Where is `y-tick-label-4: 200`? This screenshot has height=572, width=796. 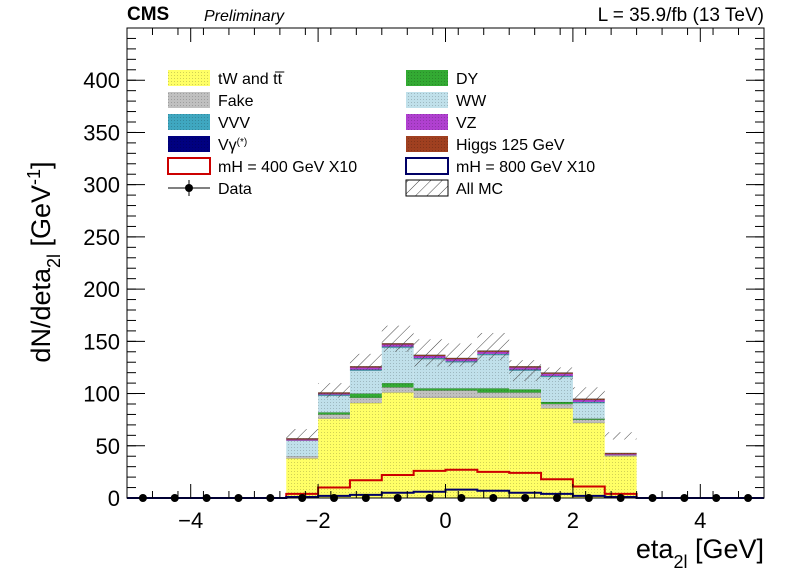 y-tick-label-4: 200 is located at coordinates (101, 289).